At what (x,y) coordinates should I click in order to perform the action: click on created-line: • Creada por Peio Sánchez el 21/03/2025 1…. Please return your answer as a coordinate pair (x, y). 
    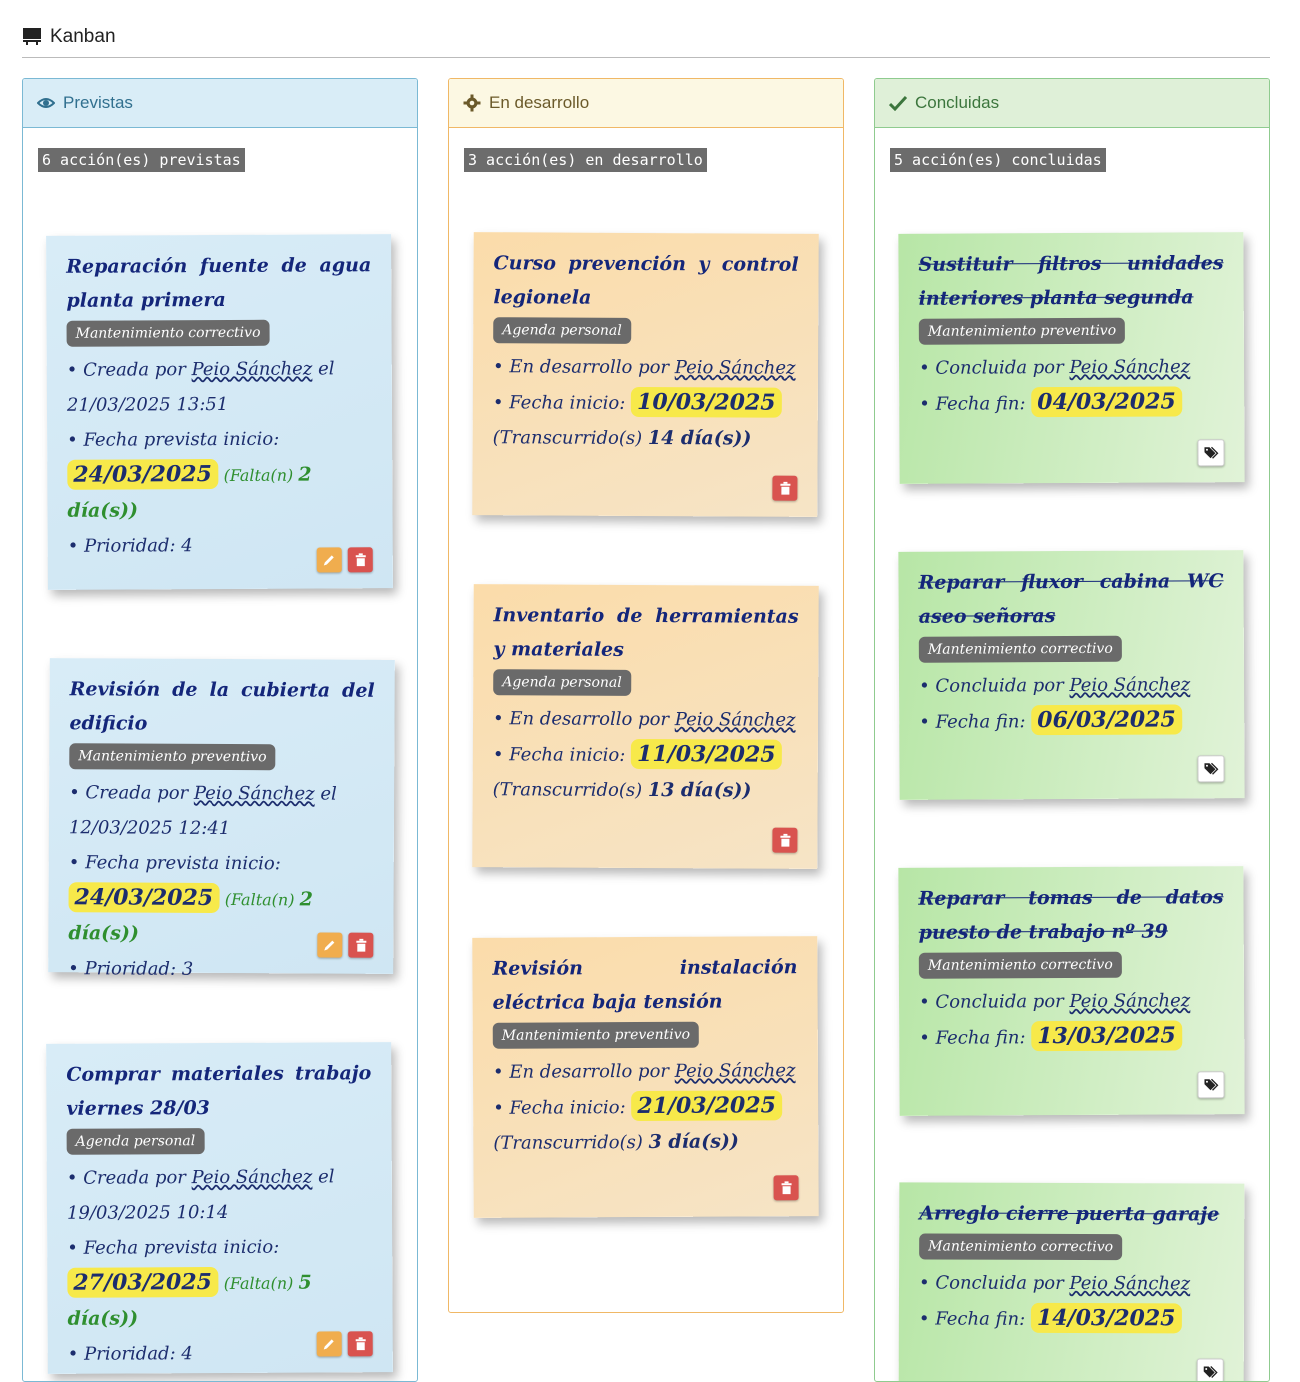
    Looking at the image, I should click on (200, 387).